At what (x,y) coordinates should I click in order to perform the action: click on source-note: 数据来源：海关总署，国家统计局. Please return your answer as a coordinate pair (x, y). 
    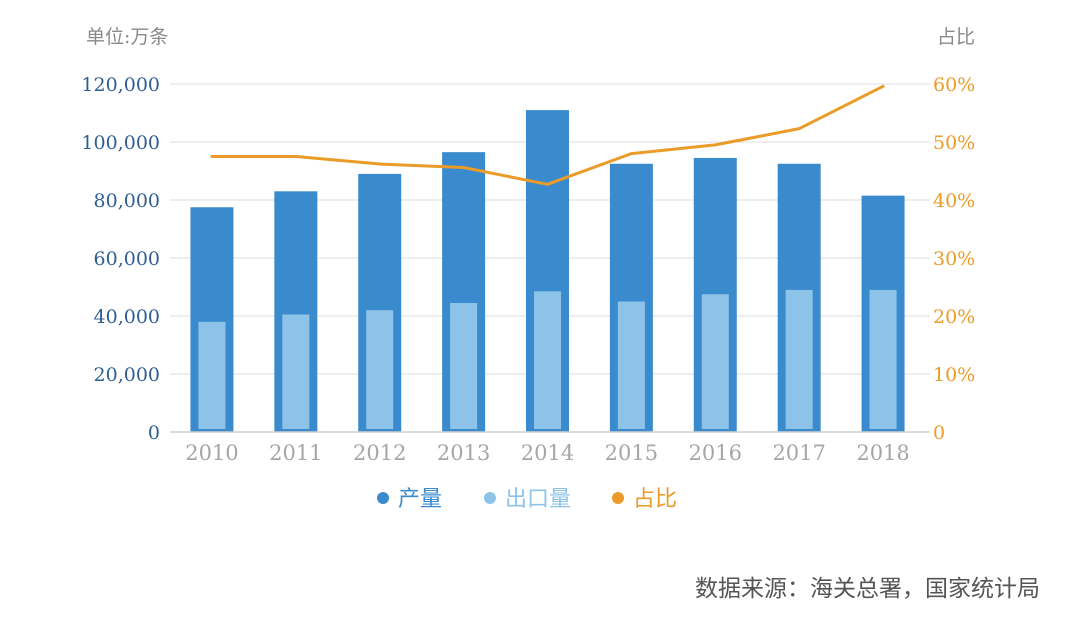
    Looking at the image, I should click on (867, 589).